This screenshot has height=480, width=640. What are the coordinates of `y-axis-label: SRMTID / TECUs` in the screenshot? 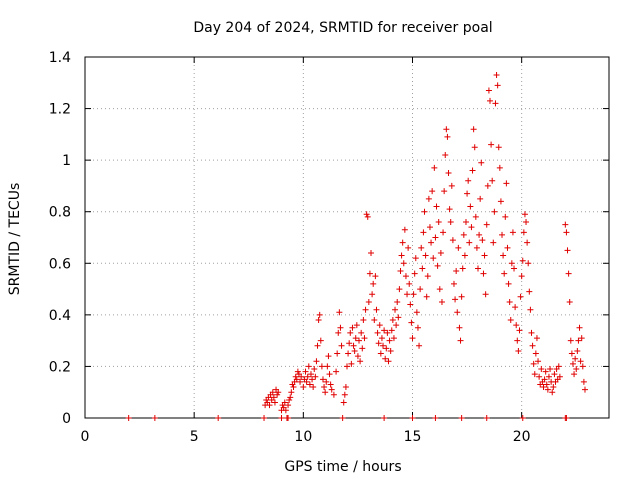 It's located at (15, 239).